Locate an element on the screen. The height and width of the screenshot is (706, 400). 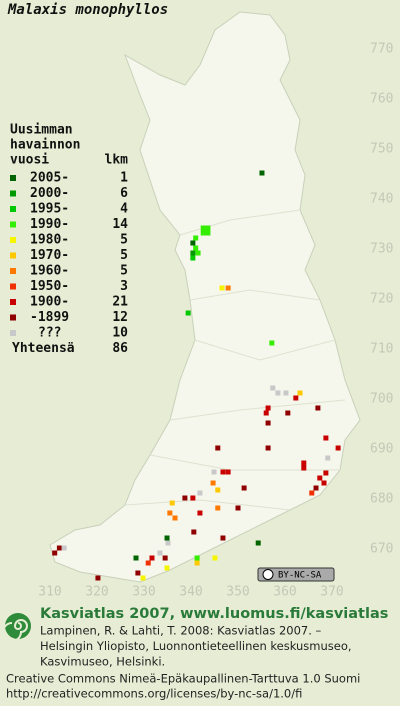
legend-count: 21 is located at coordinates (120, 302).